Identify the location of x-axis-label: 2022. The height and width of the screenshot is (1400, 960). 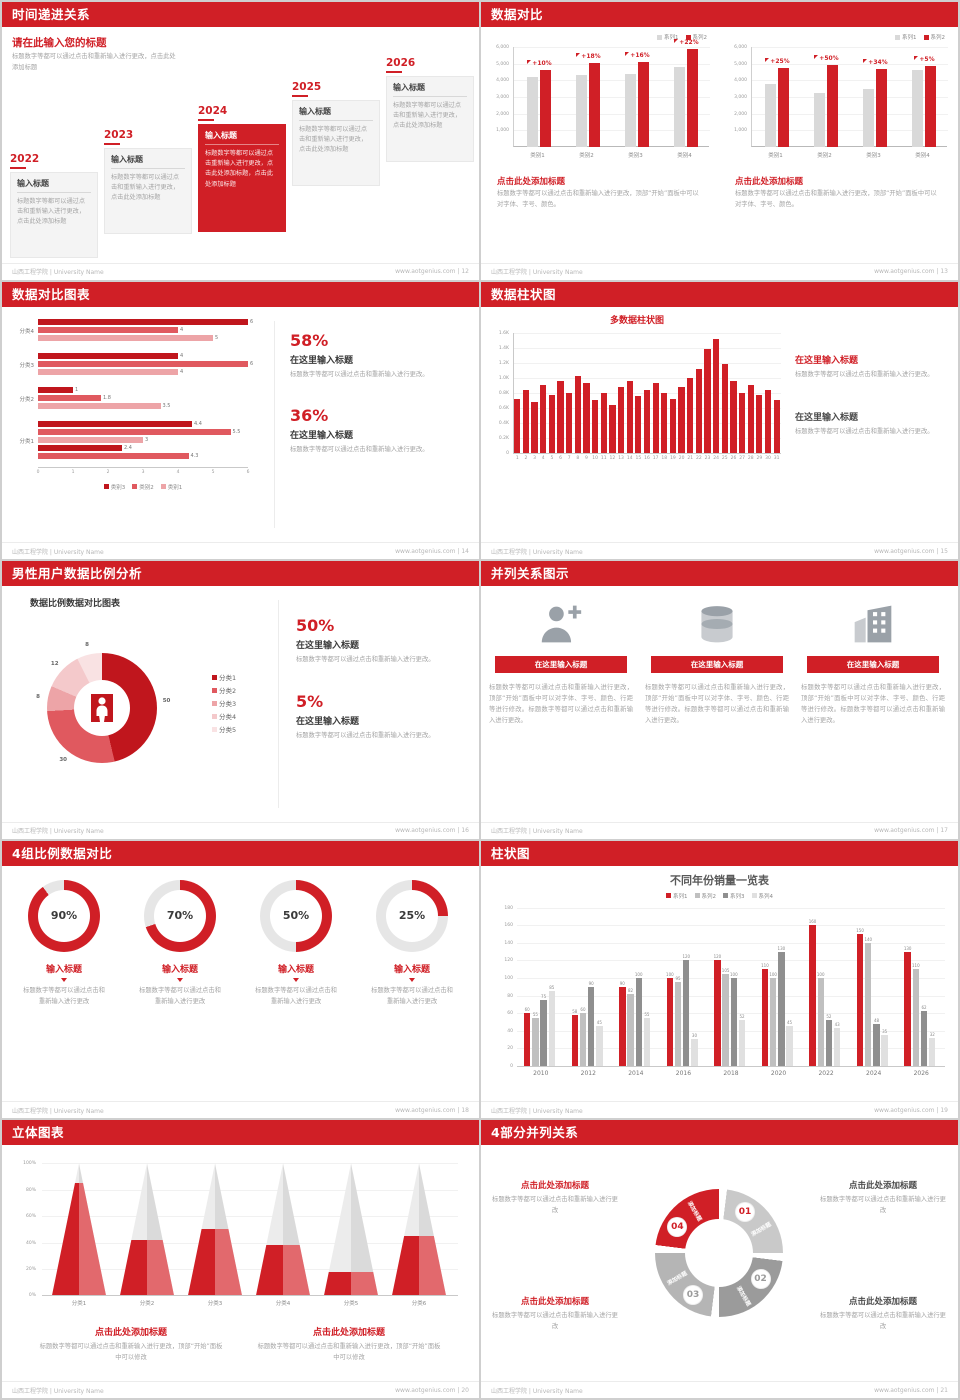
(826, 1073).